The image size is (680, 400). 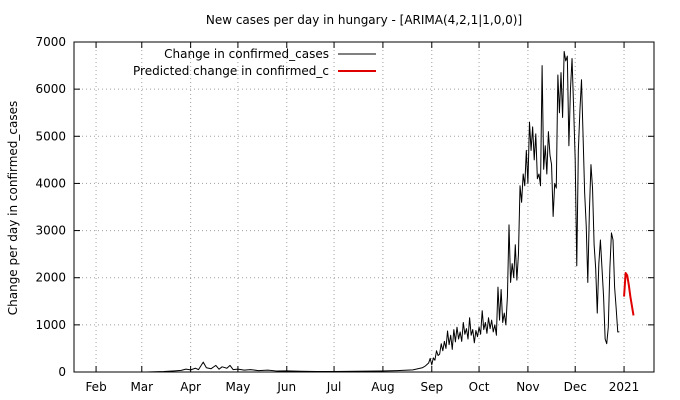 What do you see at coordinates (333, 387) in the screenshot?
I see `x-tick-label: Jul` at bounding box center [333, 387].